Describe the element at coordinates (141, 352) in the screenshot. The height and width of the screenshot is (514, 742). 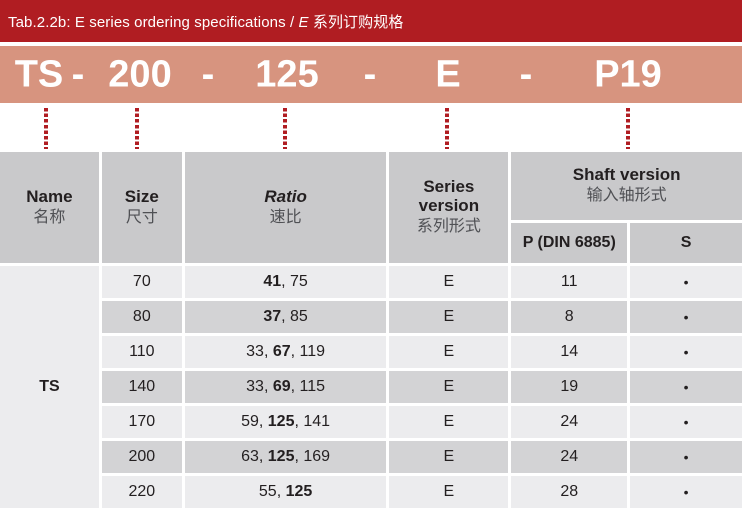
I see `size-cell: 110` at that location.